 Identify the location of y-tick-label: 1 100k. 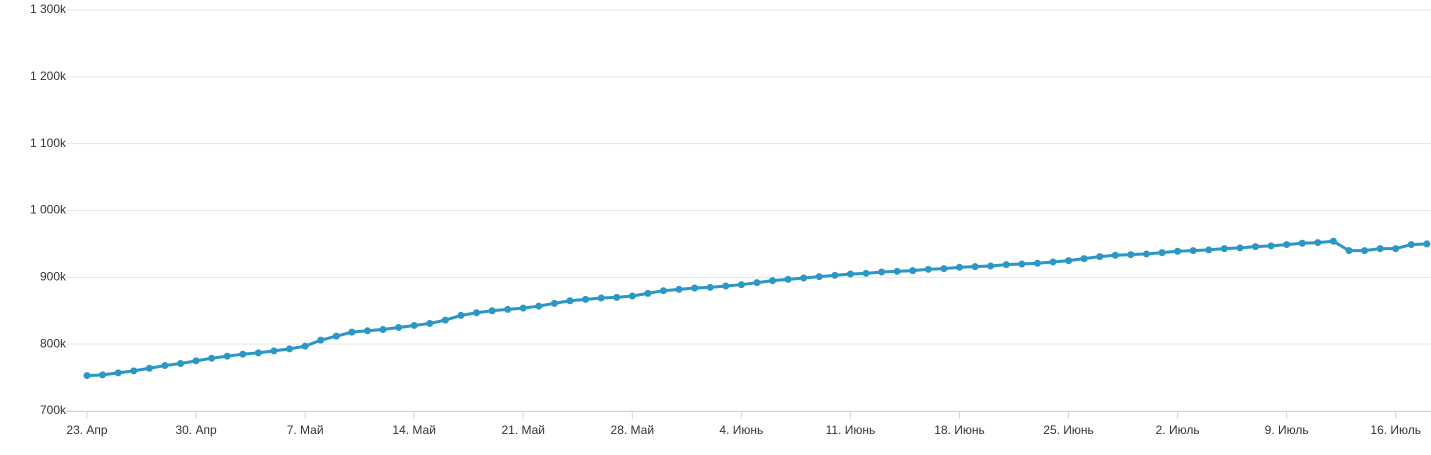
(48, 143).